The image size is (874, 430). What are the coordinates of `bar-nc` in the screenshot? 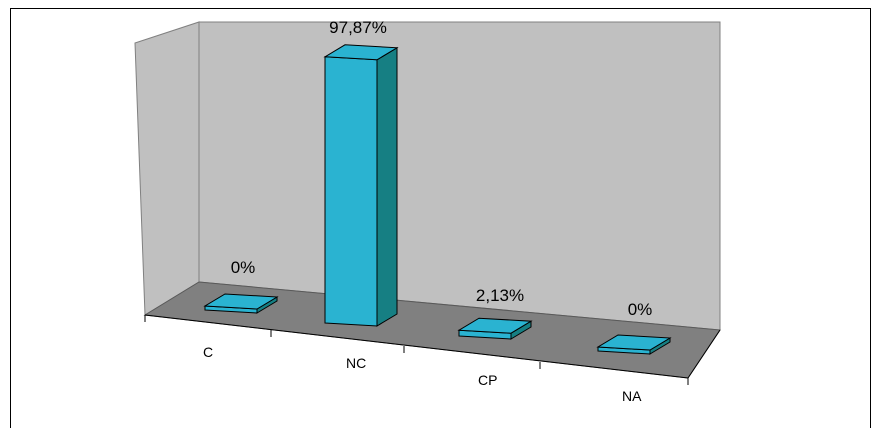 It's located at (361, 185).